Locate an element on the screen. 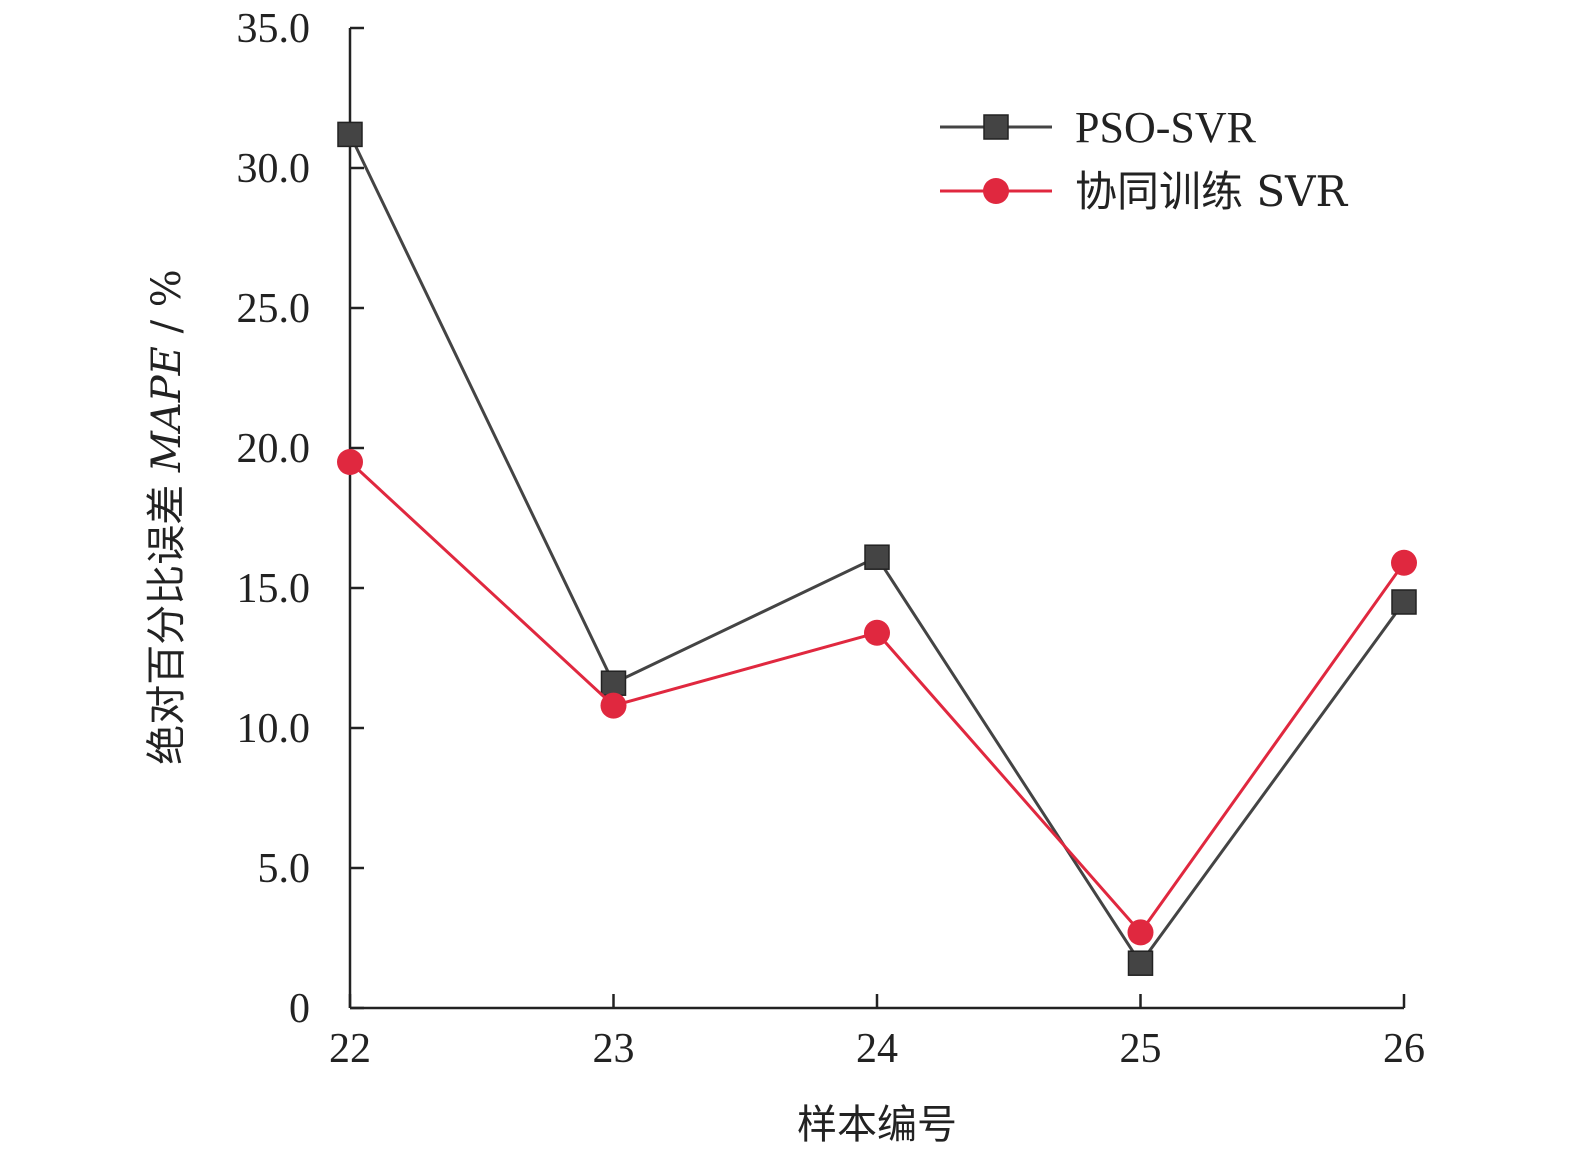  y-tick-label: 20.0 is located at coordinates (274, 449).